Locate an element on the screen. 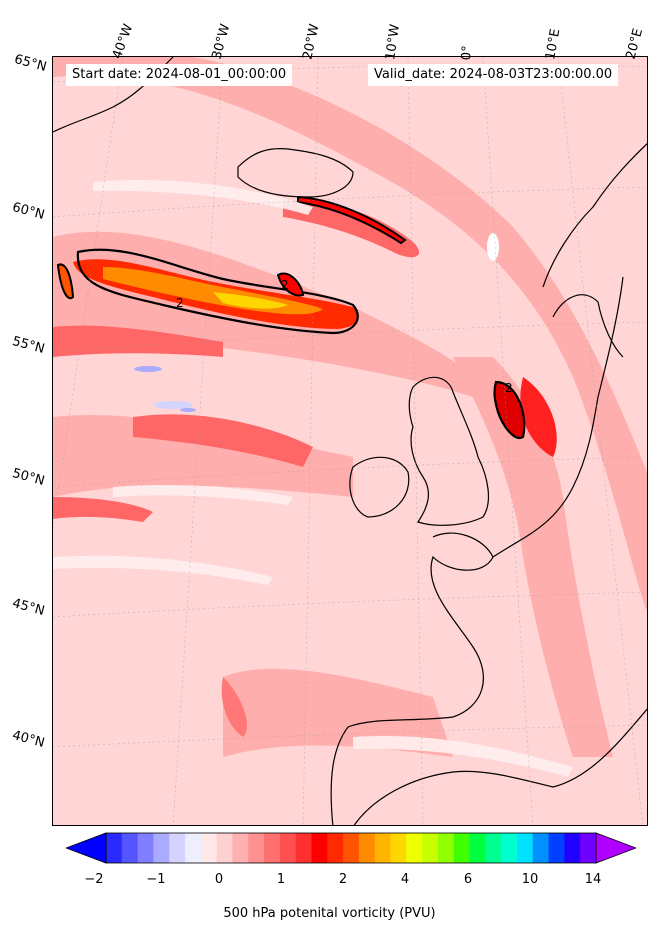 The image size is (659, 936). lat-label: 60°N is located at coordinates (28, 211).